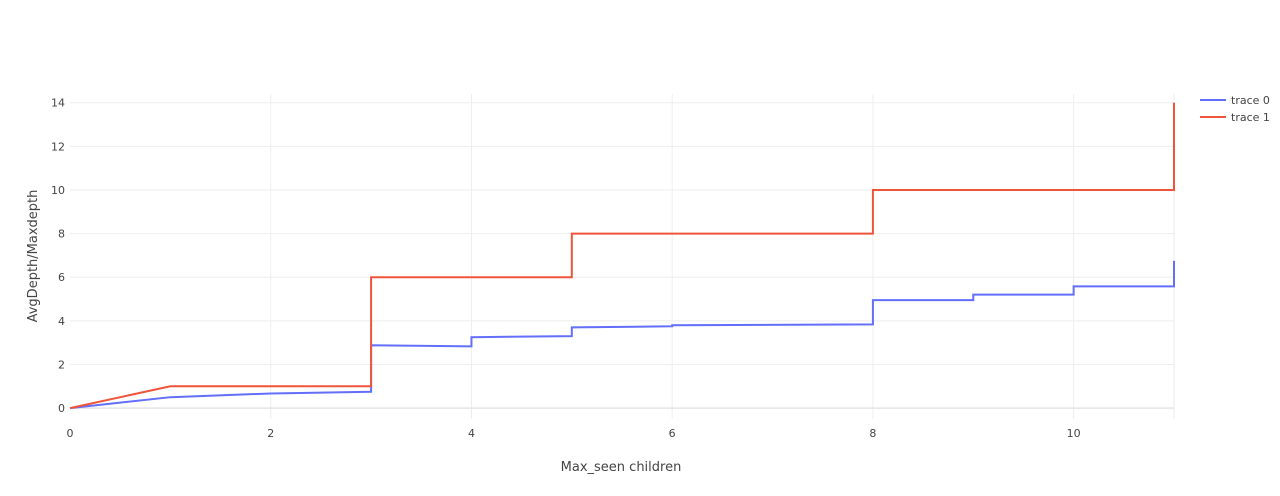  Describe the element at coordinates (61, 277) in the screenshot. I see `y-tick-label: 6` at that location.